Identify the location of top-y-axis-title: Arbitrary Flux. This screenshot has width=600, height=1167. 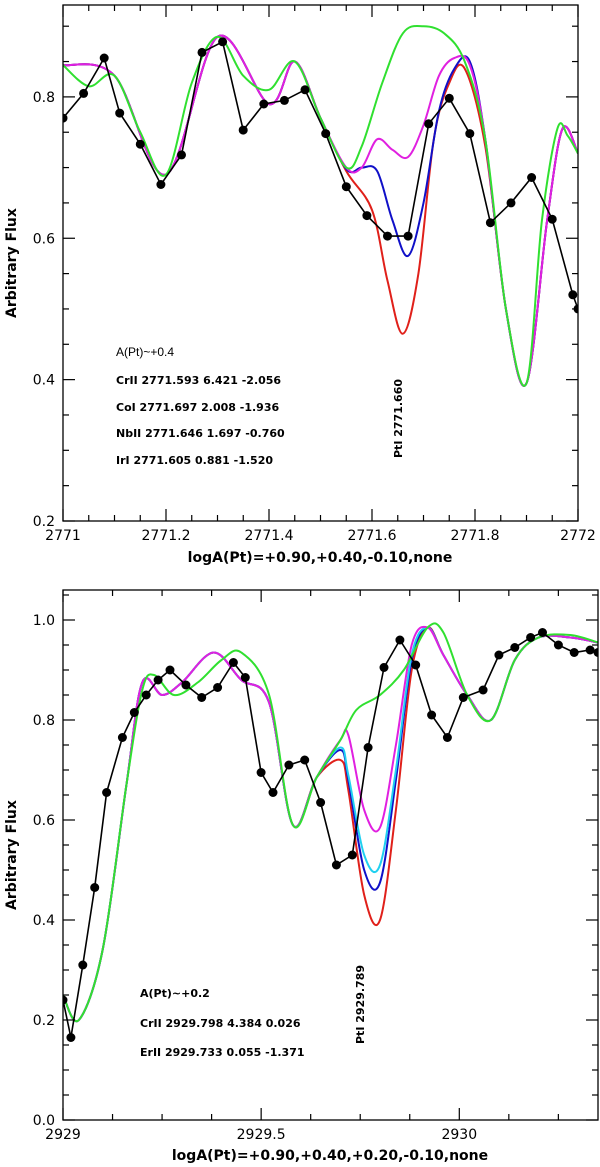
(12, 263).